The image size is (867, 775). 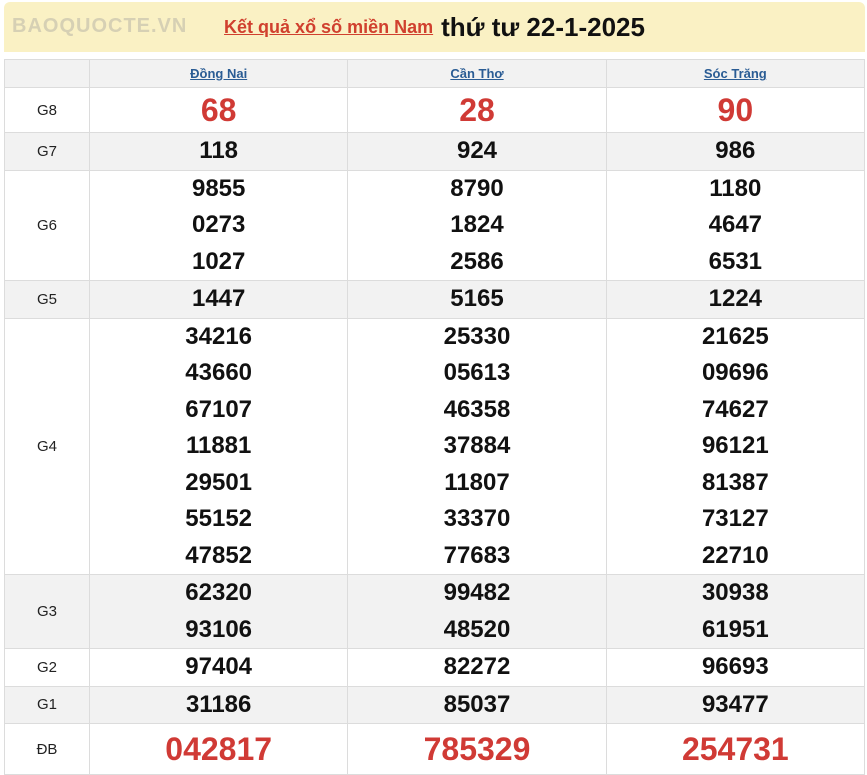 What do you see at coordinates (735, 110) in the screenshot?
I see `prize-cell: 90` at bounding box center [735, 110].